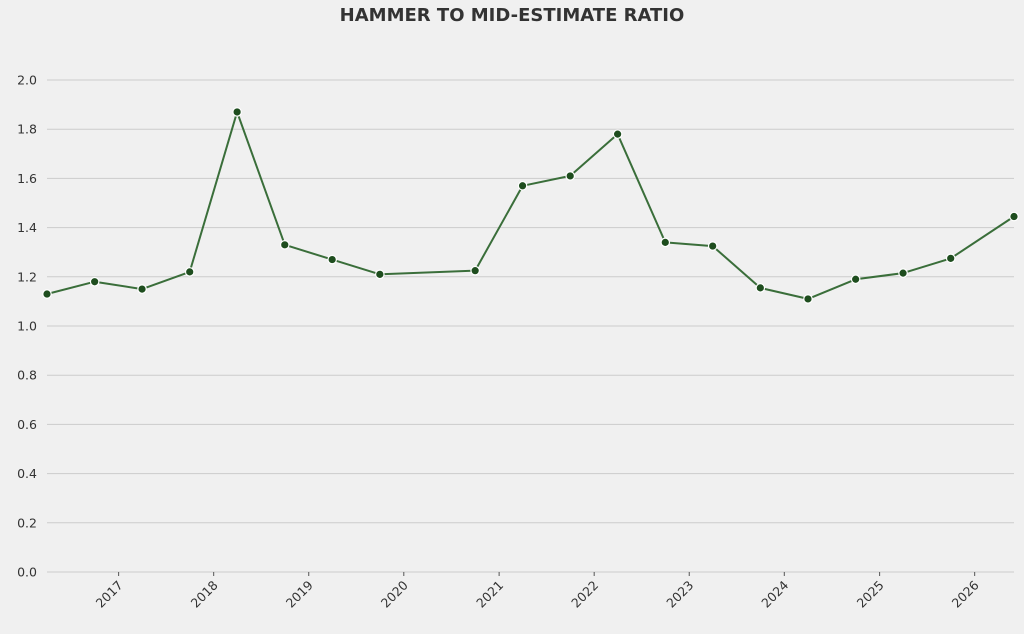 This screenshot has width=1024, height=634. I want to click on y-tick-label: 0.6, so click(27, 424).